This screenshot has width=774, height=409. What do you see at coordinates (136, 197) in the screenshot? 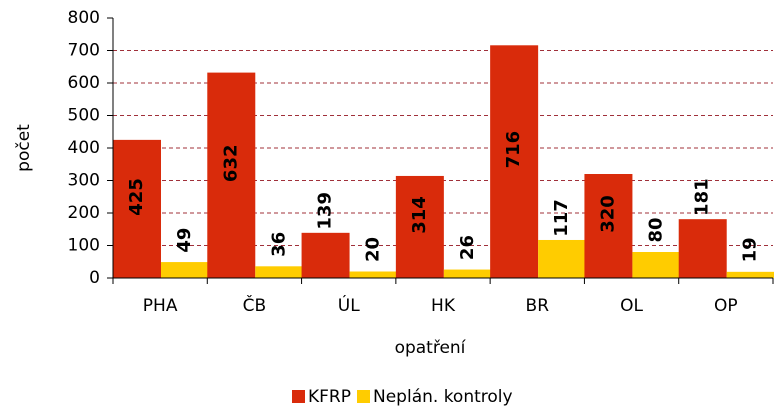
I see `value-label: 425` at bounding box center [136, 197].